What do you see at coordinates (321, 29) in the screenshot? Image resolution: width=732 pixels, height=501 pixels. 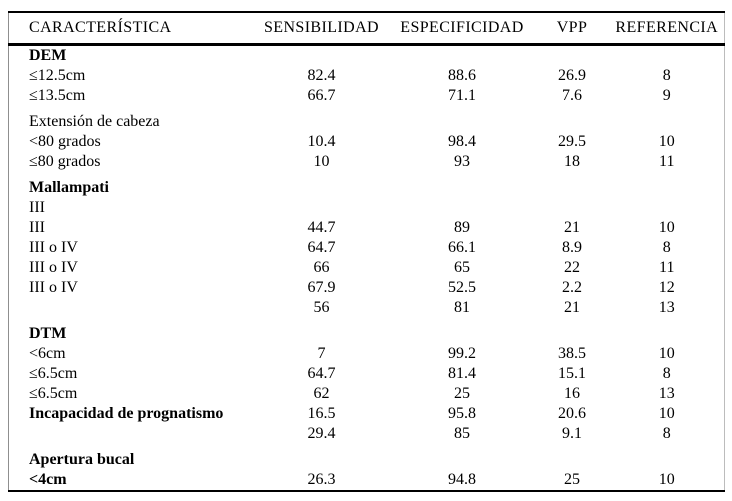 I see `column-header-sensibilidad: SENSIBILIDAD` at bounding box center [321, 29].